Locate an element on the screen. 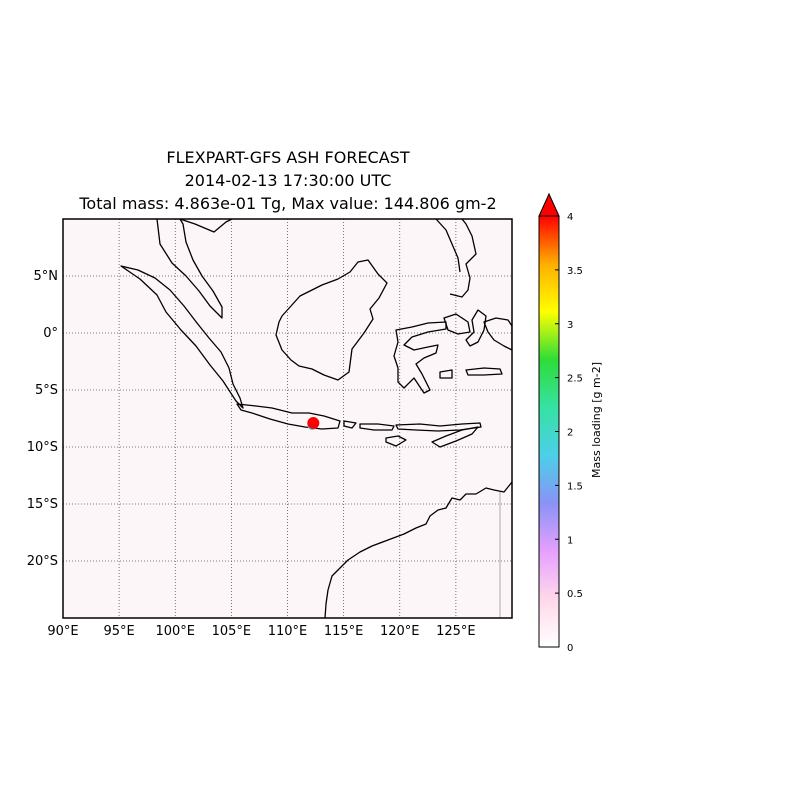 This screenshot has height=800, width=800. colorbar-tick-label: 1.5 is located at coordinates (575, 486).